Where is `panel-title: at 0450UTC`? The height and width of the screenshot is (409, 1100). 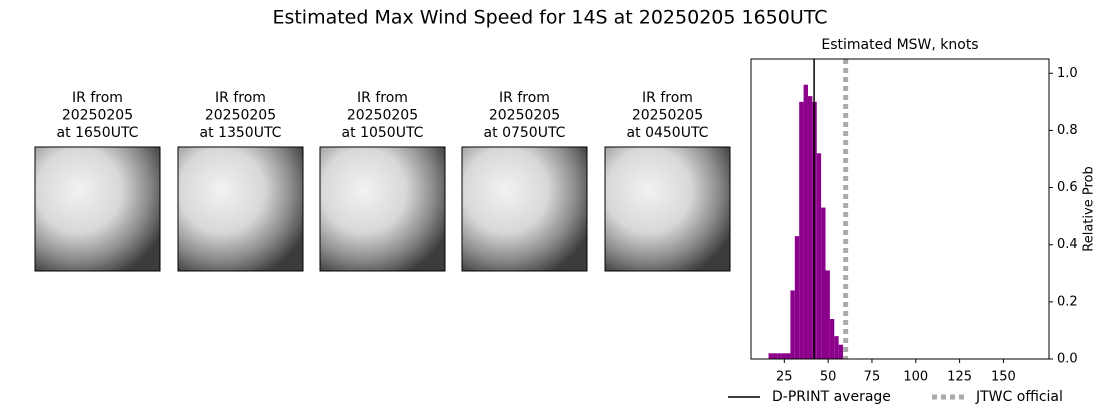
panel-title: at 0450UTC is located at coordinates (668, 133).